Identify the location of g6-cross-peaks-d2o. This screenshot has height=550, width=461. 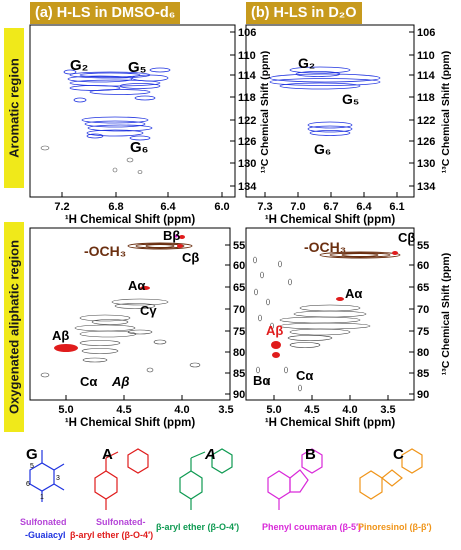
(330, 128).